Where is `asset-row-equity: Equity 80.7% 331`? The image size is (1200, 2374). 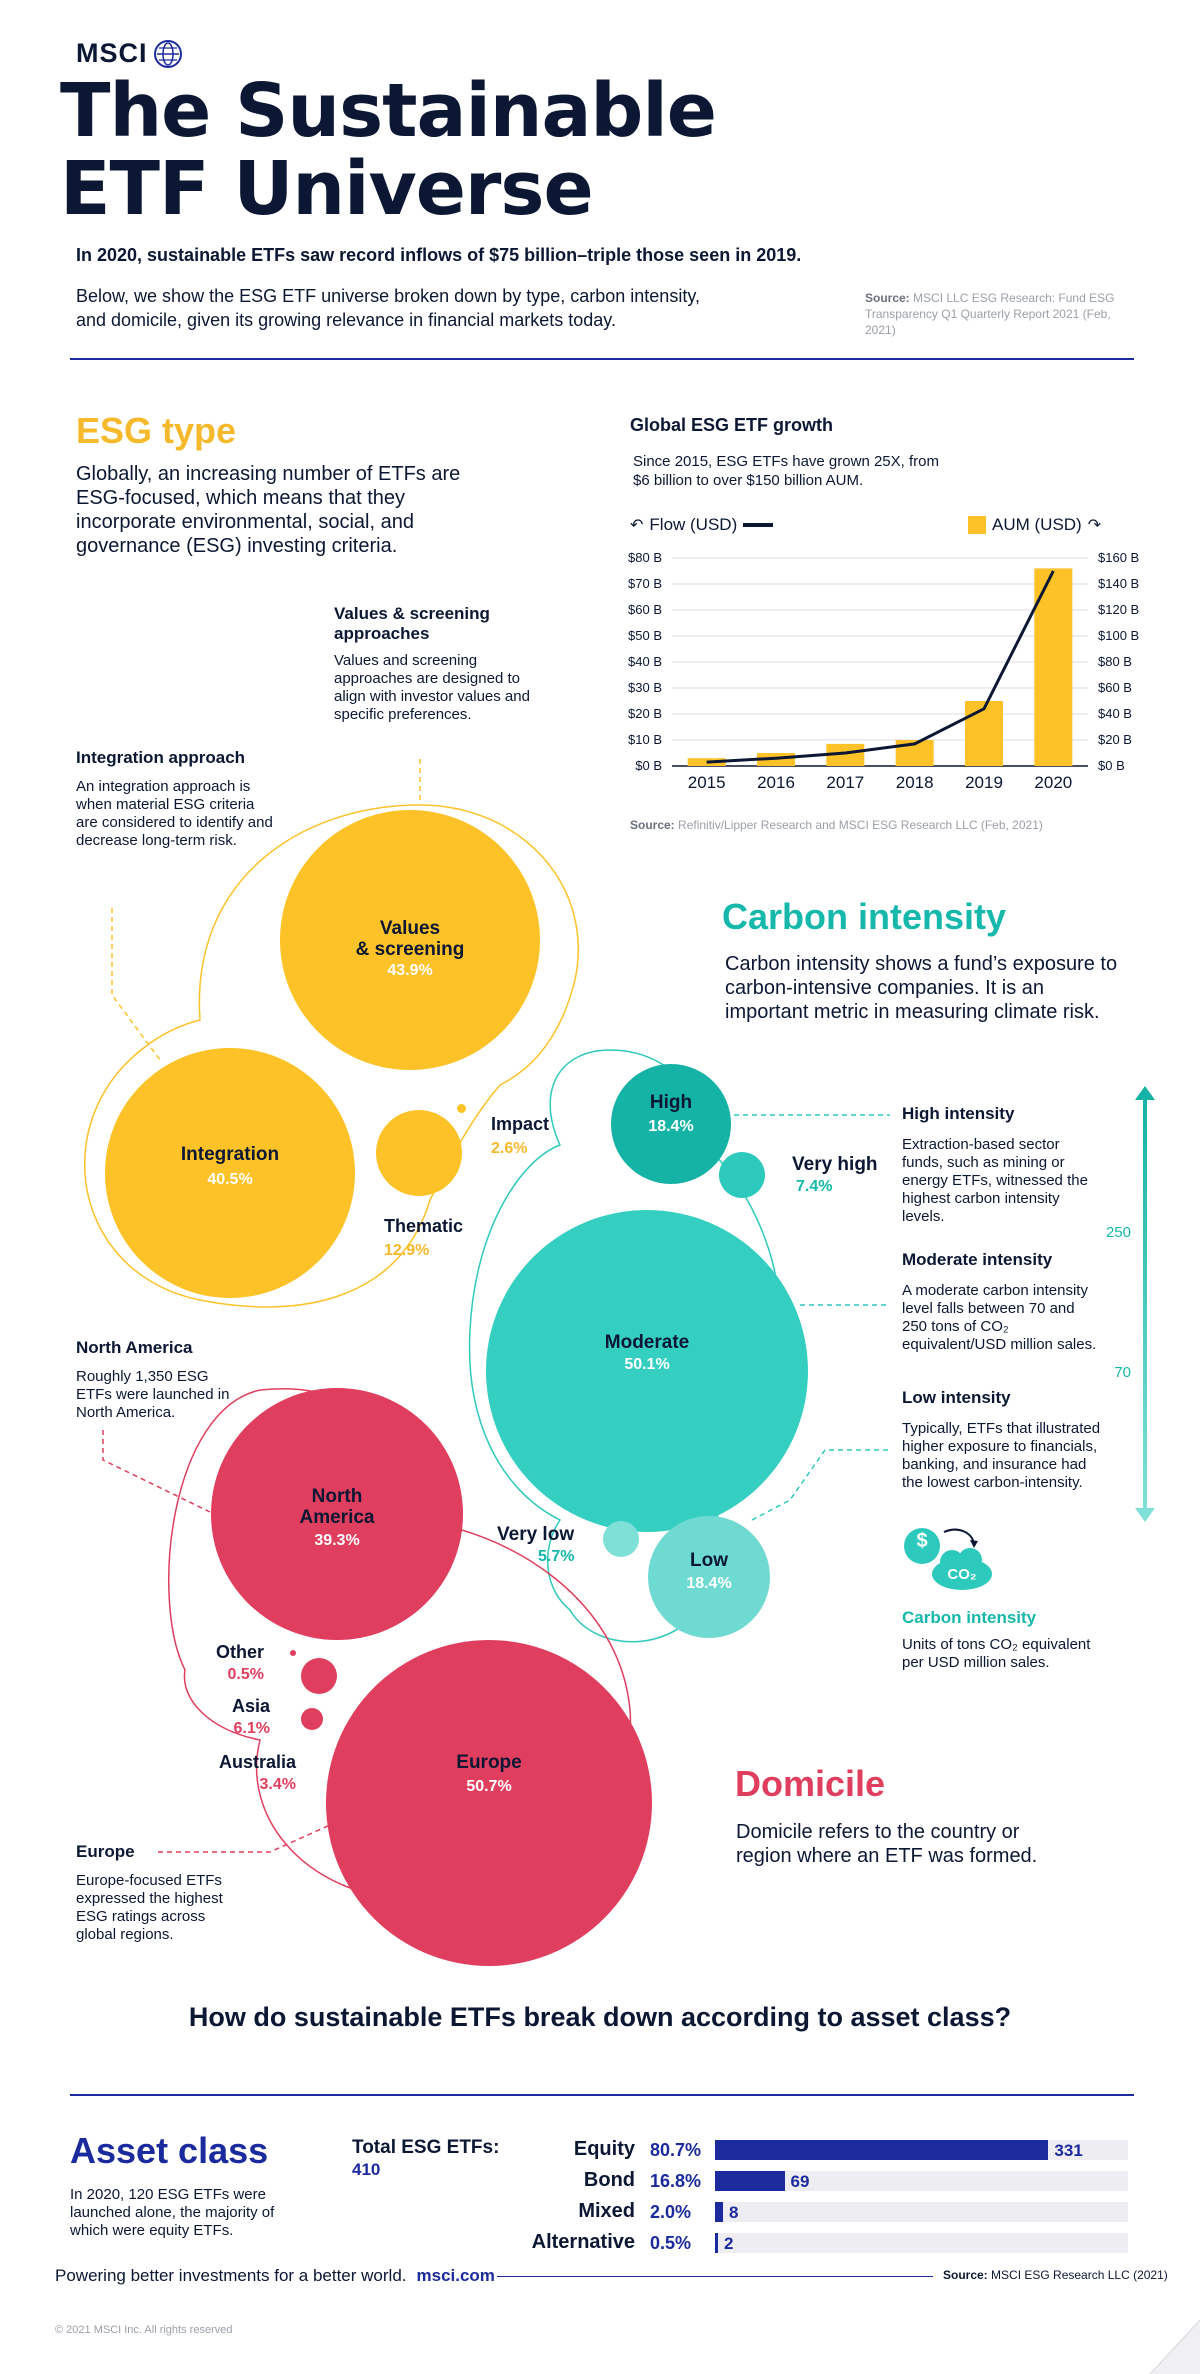
asset-row-equity: Equity 80.7% 331 is located at coordinates (825, 2150).